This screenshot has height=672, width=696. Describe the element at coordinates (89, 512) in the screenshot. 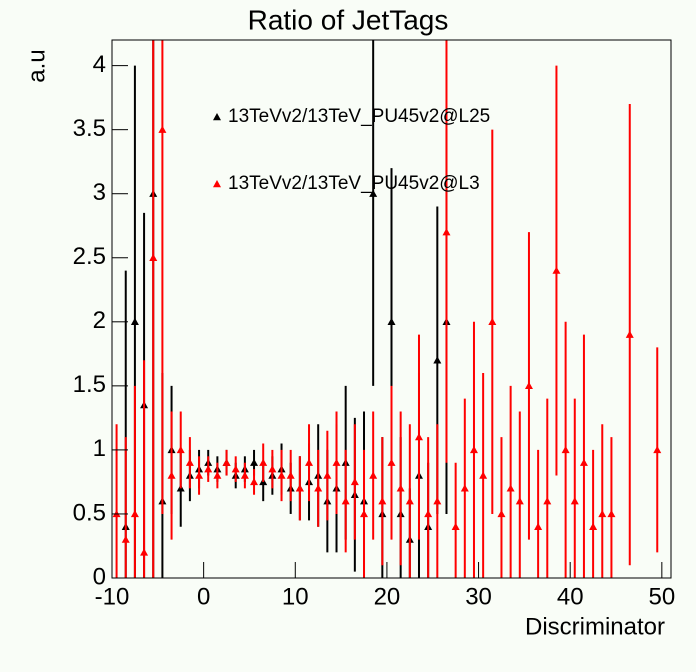

I see `y-tick-label: 0.5` at that location.